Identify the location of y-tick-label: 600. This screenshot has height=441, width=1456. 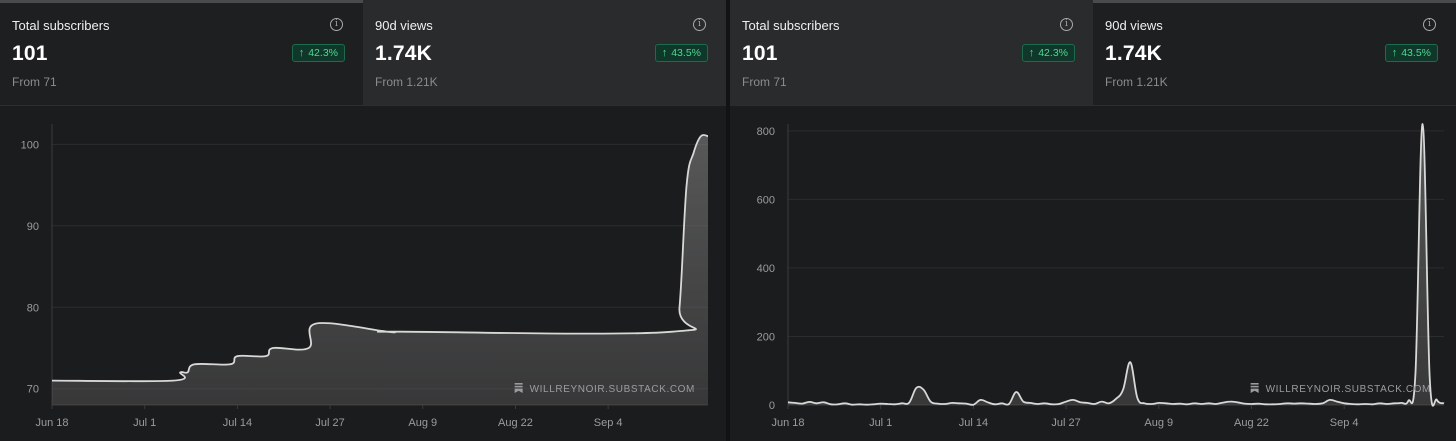
(766, 200).